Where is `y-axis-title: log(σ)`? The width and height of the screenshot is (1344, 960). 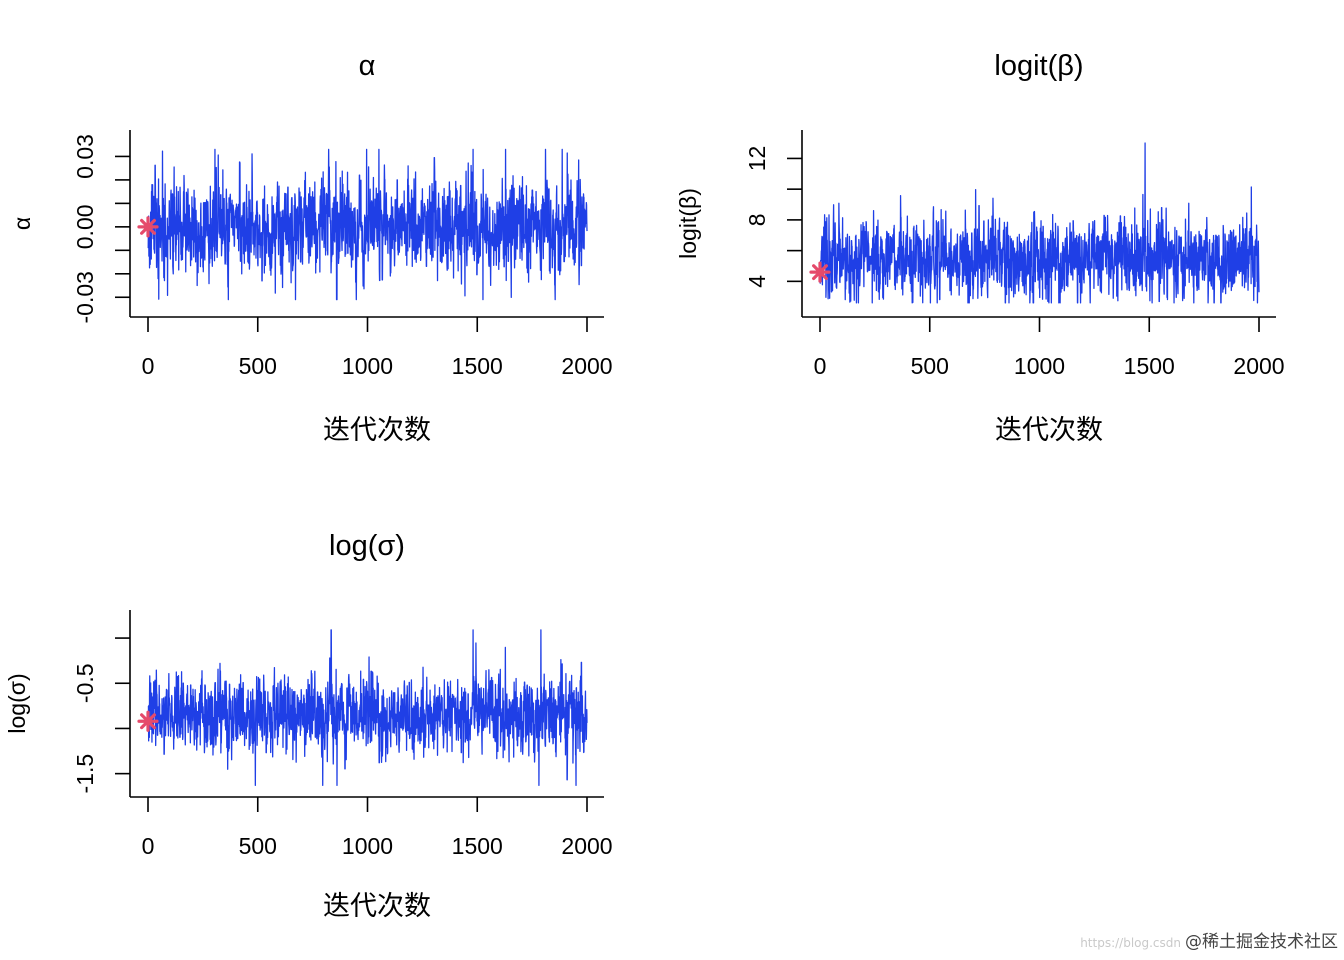
y-axis-title: log(σ) is located at coordinates (17, 703).